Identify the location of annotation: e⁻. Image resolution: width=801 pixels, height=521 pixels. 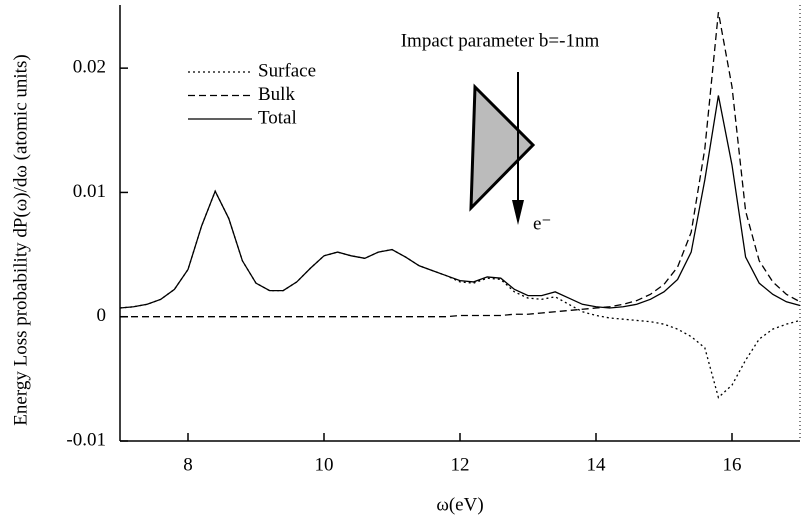
(542, 223).